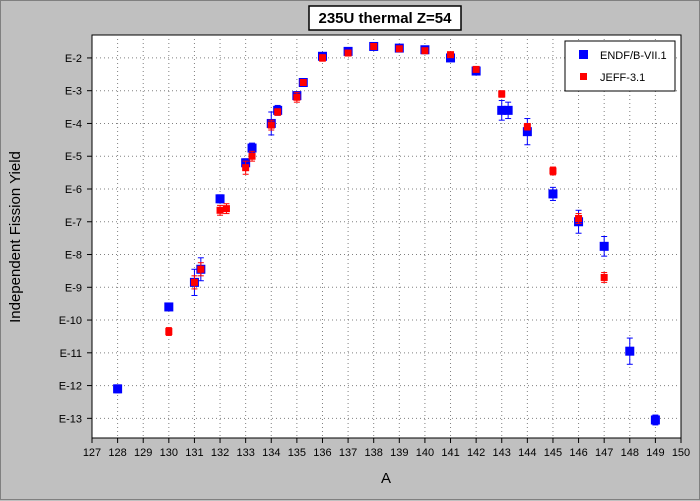  What do you see at coordinates (15, 237) in the screenshot?
I see `y-axis-title: Independent Fission Yield` at bounding box center [15, 237].